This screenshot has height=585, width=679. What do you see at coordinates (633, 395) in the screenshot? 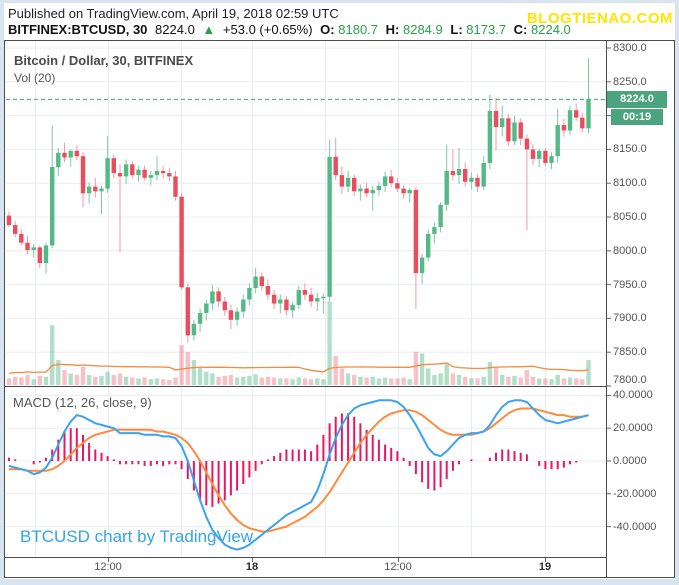
I see `macd-axis-label: 40.0000` at bounding box center [633, 395].